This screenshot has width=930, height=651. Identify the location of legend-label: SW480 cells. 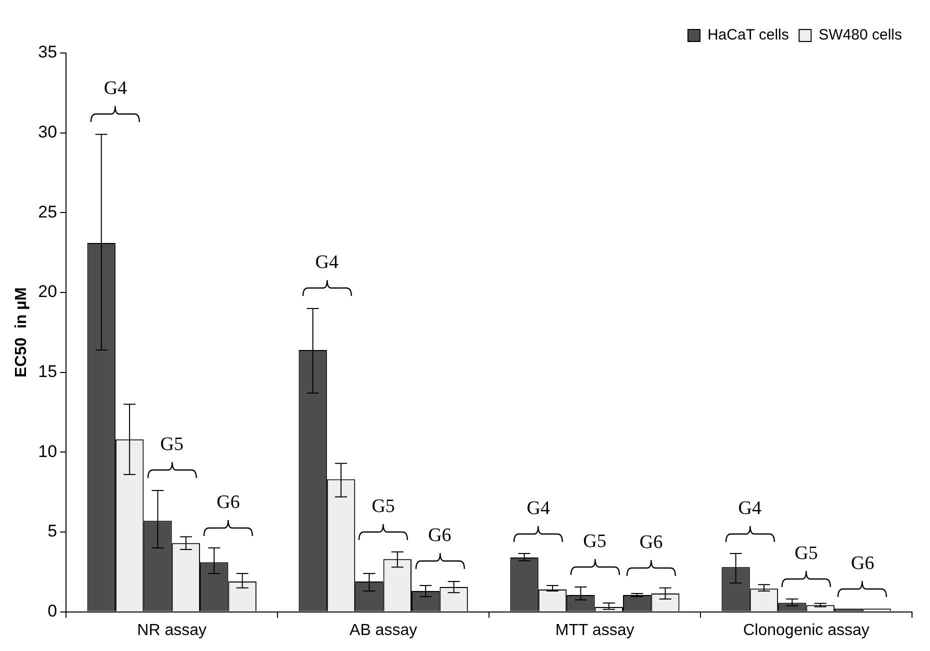
(860, 35).